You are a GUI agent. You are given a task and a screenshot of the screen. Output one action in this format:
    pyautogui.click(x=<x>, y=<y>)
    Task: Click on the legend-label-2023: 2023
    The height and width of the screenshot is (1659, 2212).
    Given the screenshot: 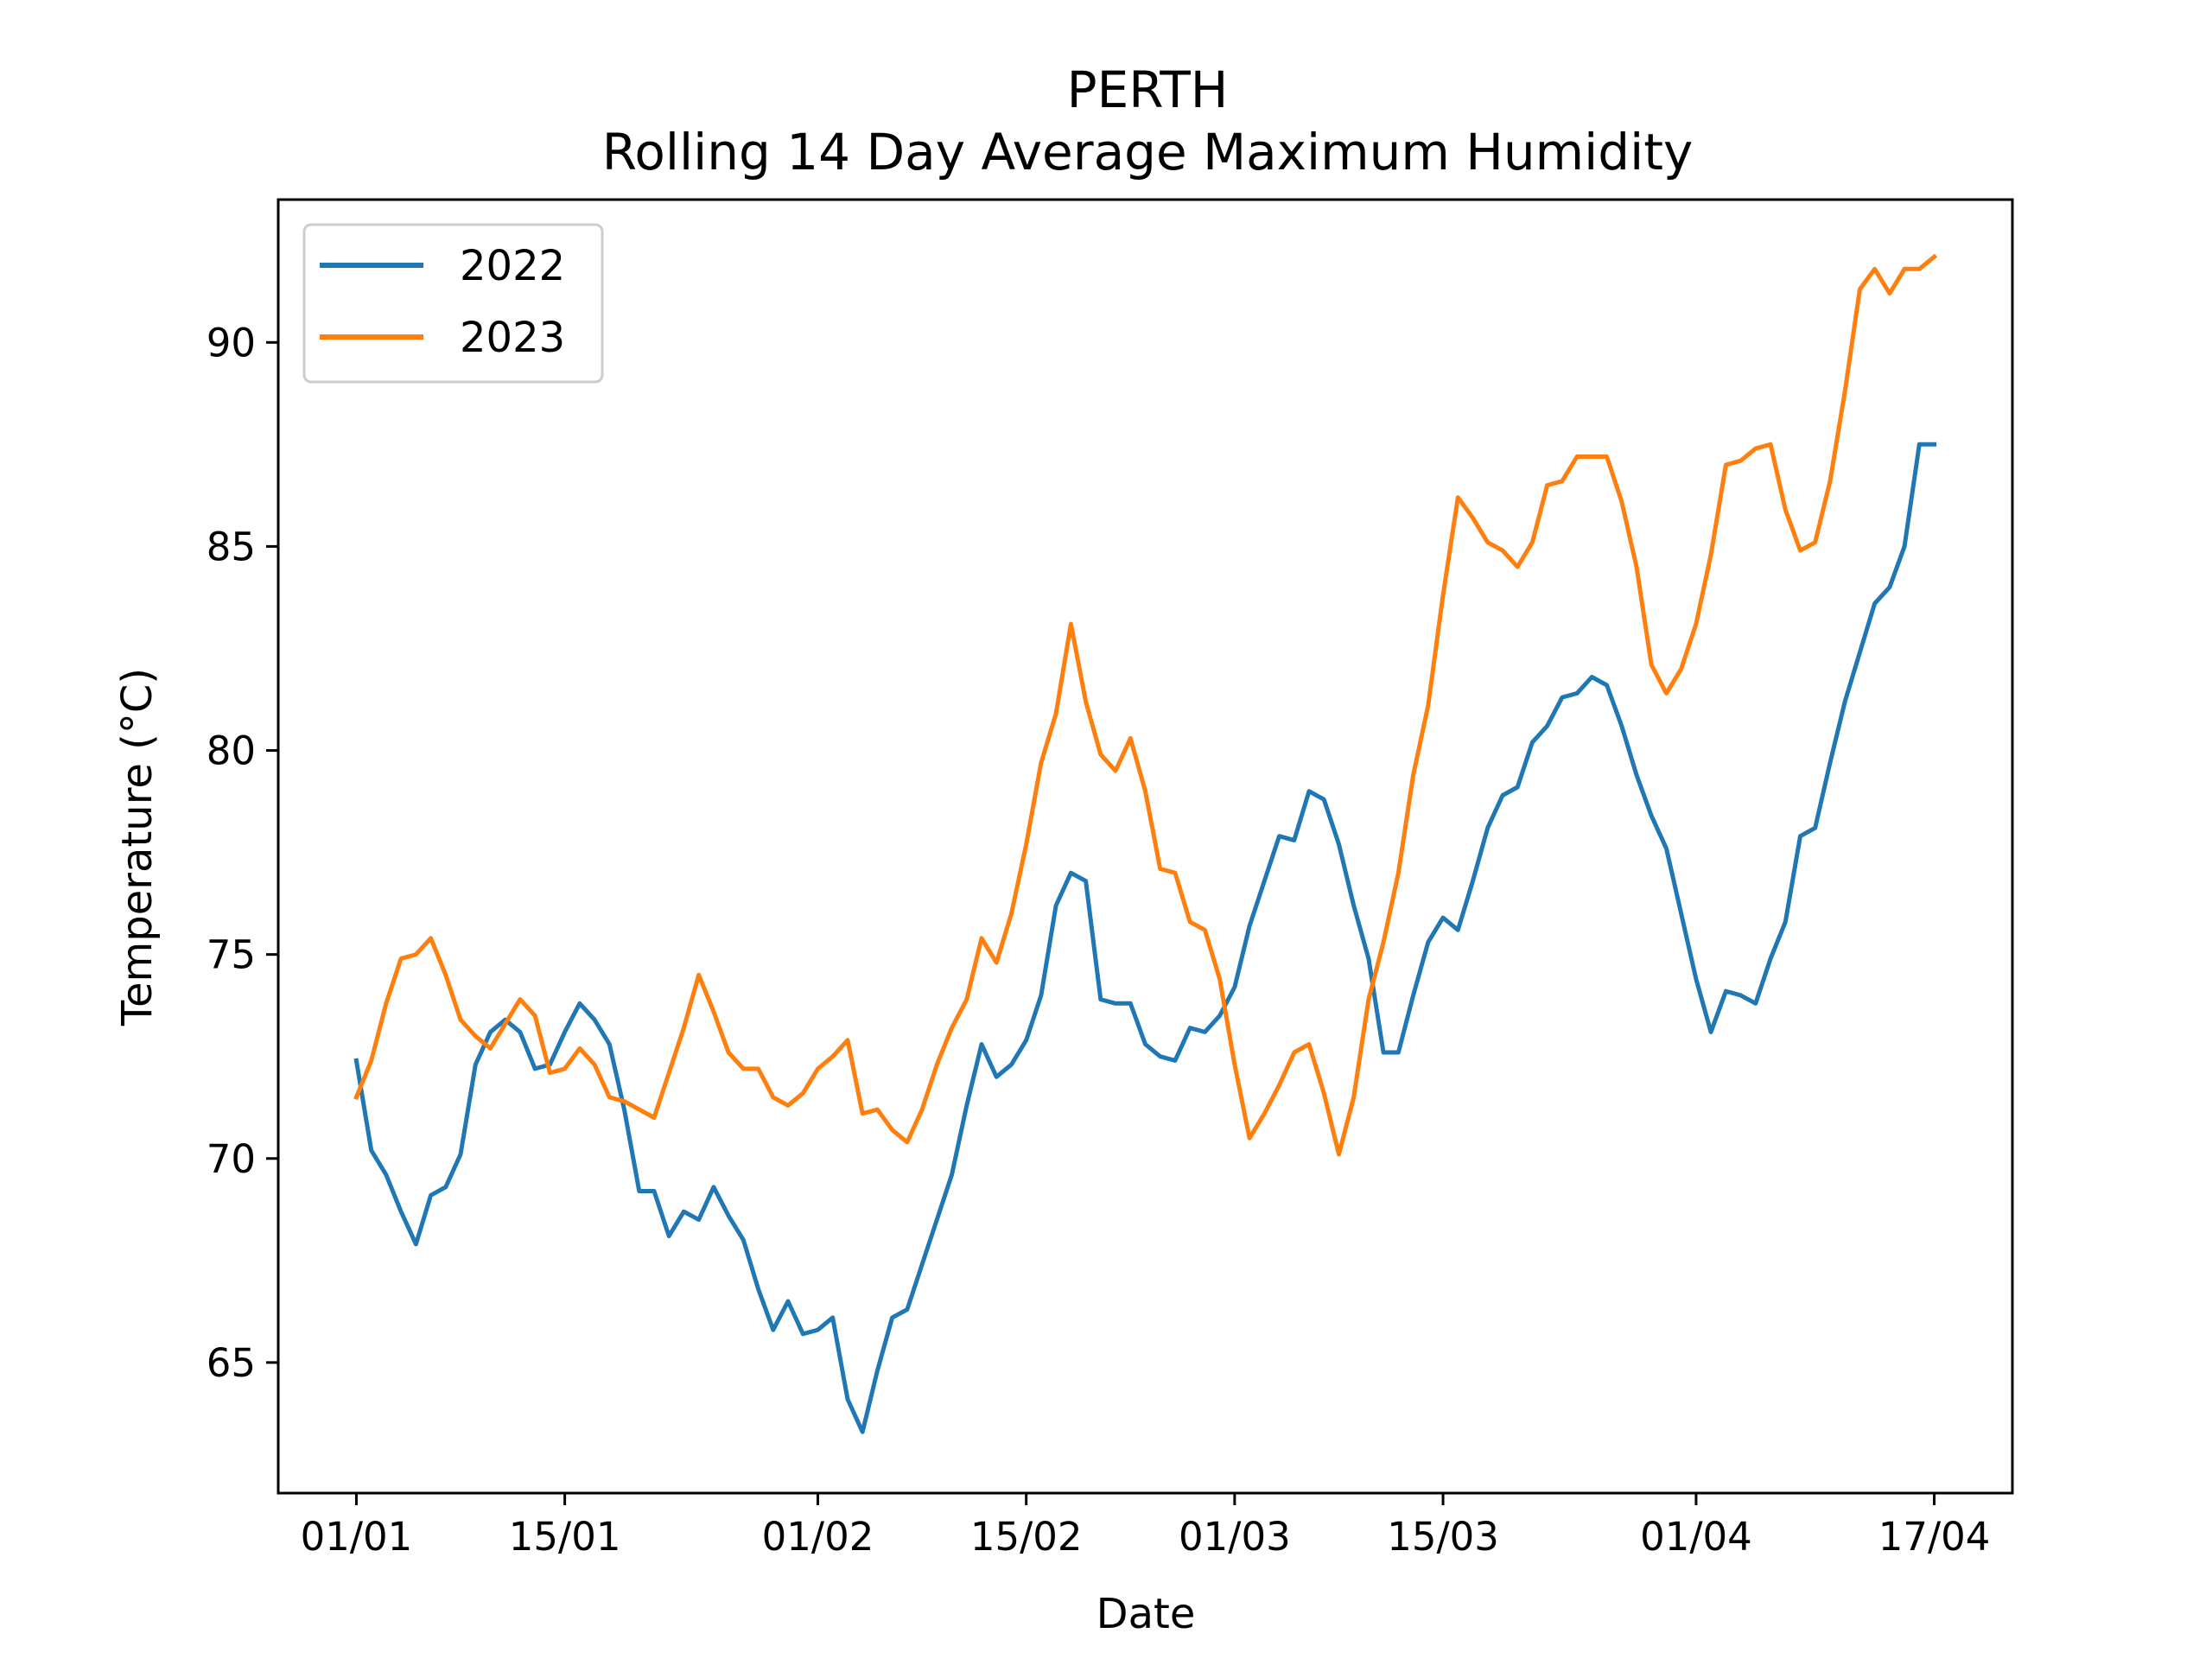 What is the action you would take?
    pyautogui.click(x=512, y=338)
    